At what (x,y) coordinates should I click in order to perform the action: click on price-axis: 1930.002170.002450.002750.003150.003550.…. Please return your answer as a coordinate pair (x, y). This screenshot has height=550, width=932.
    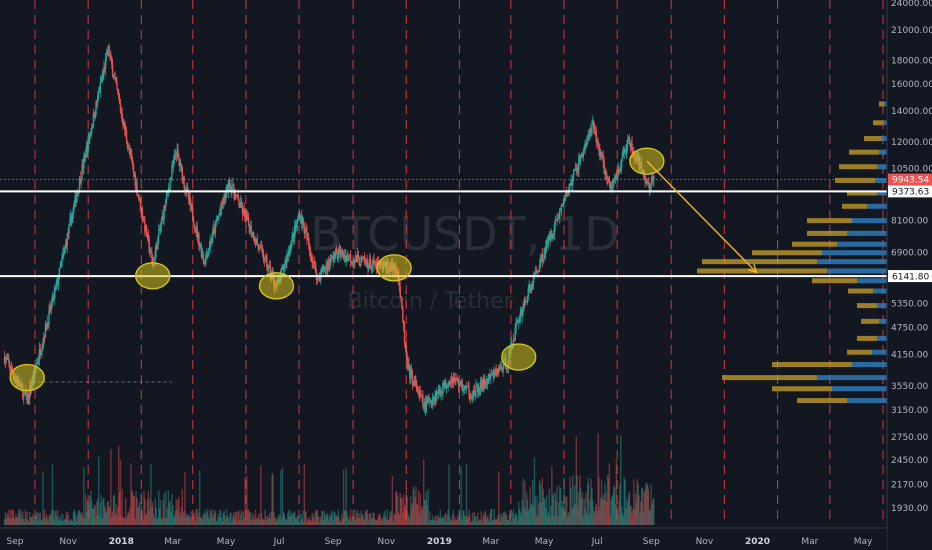
    Looking at the image, I should click on (909, 275).